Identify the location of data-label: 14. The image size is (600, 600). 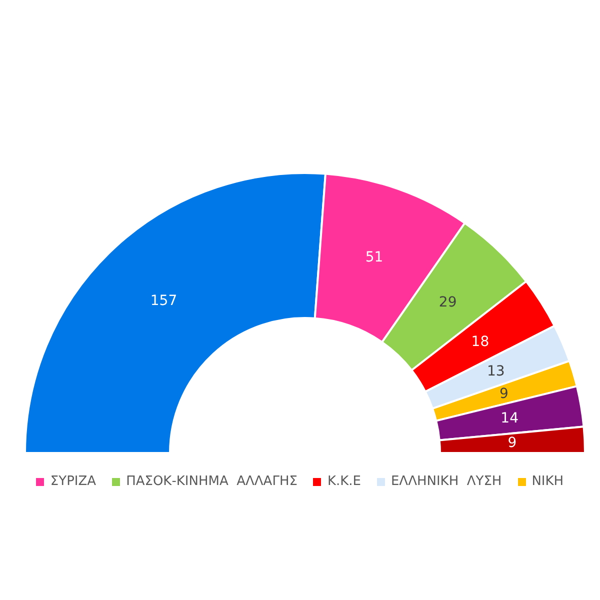
(509, 418).